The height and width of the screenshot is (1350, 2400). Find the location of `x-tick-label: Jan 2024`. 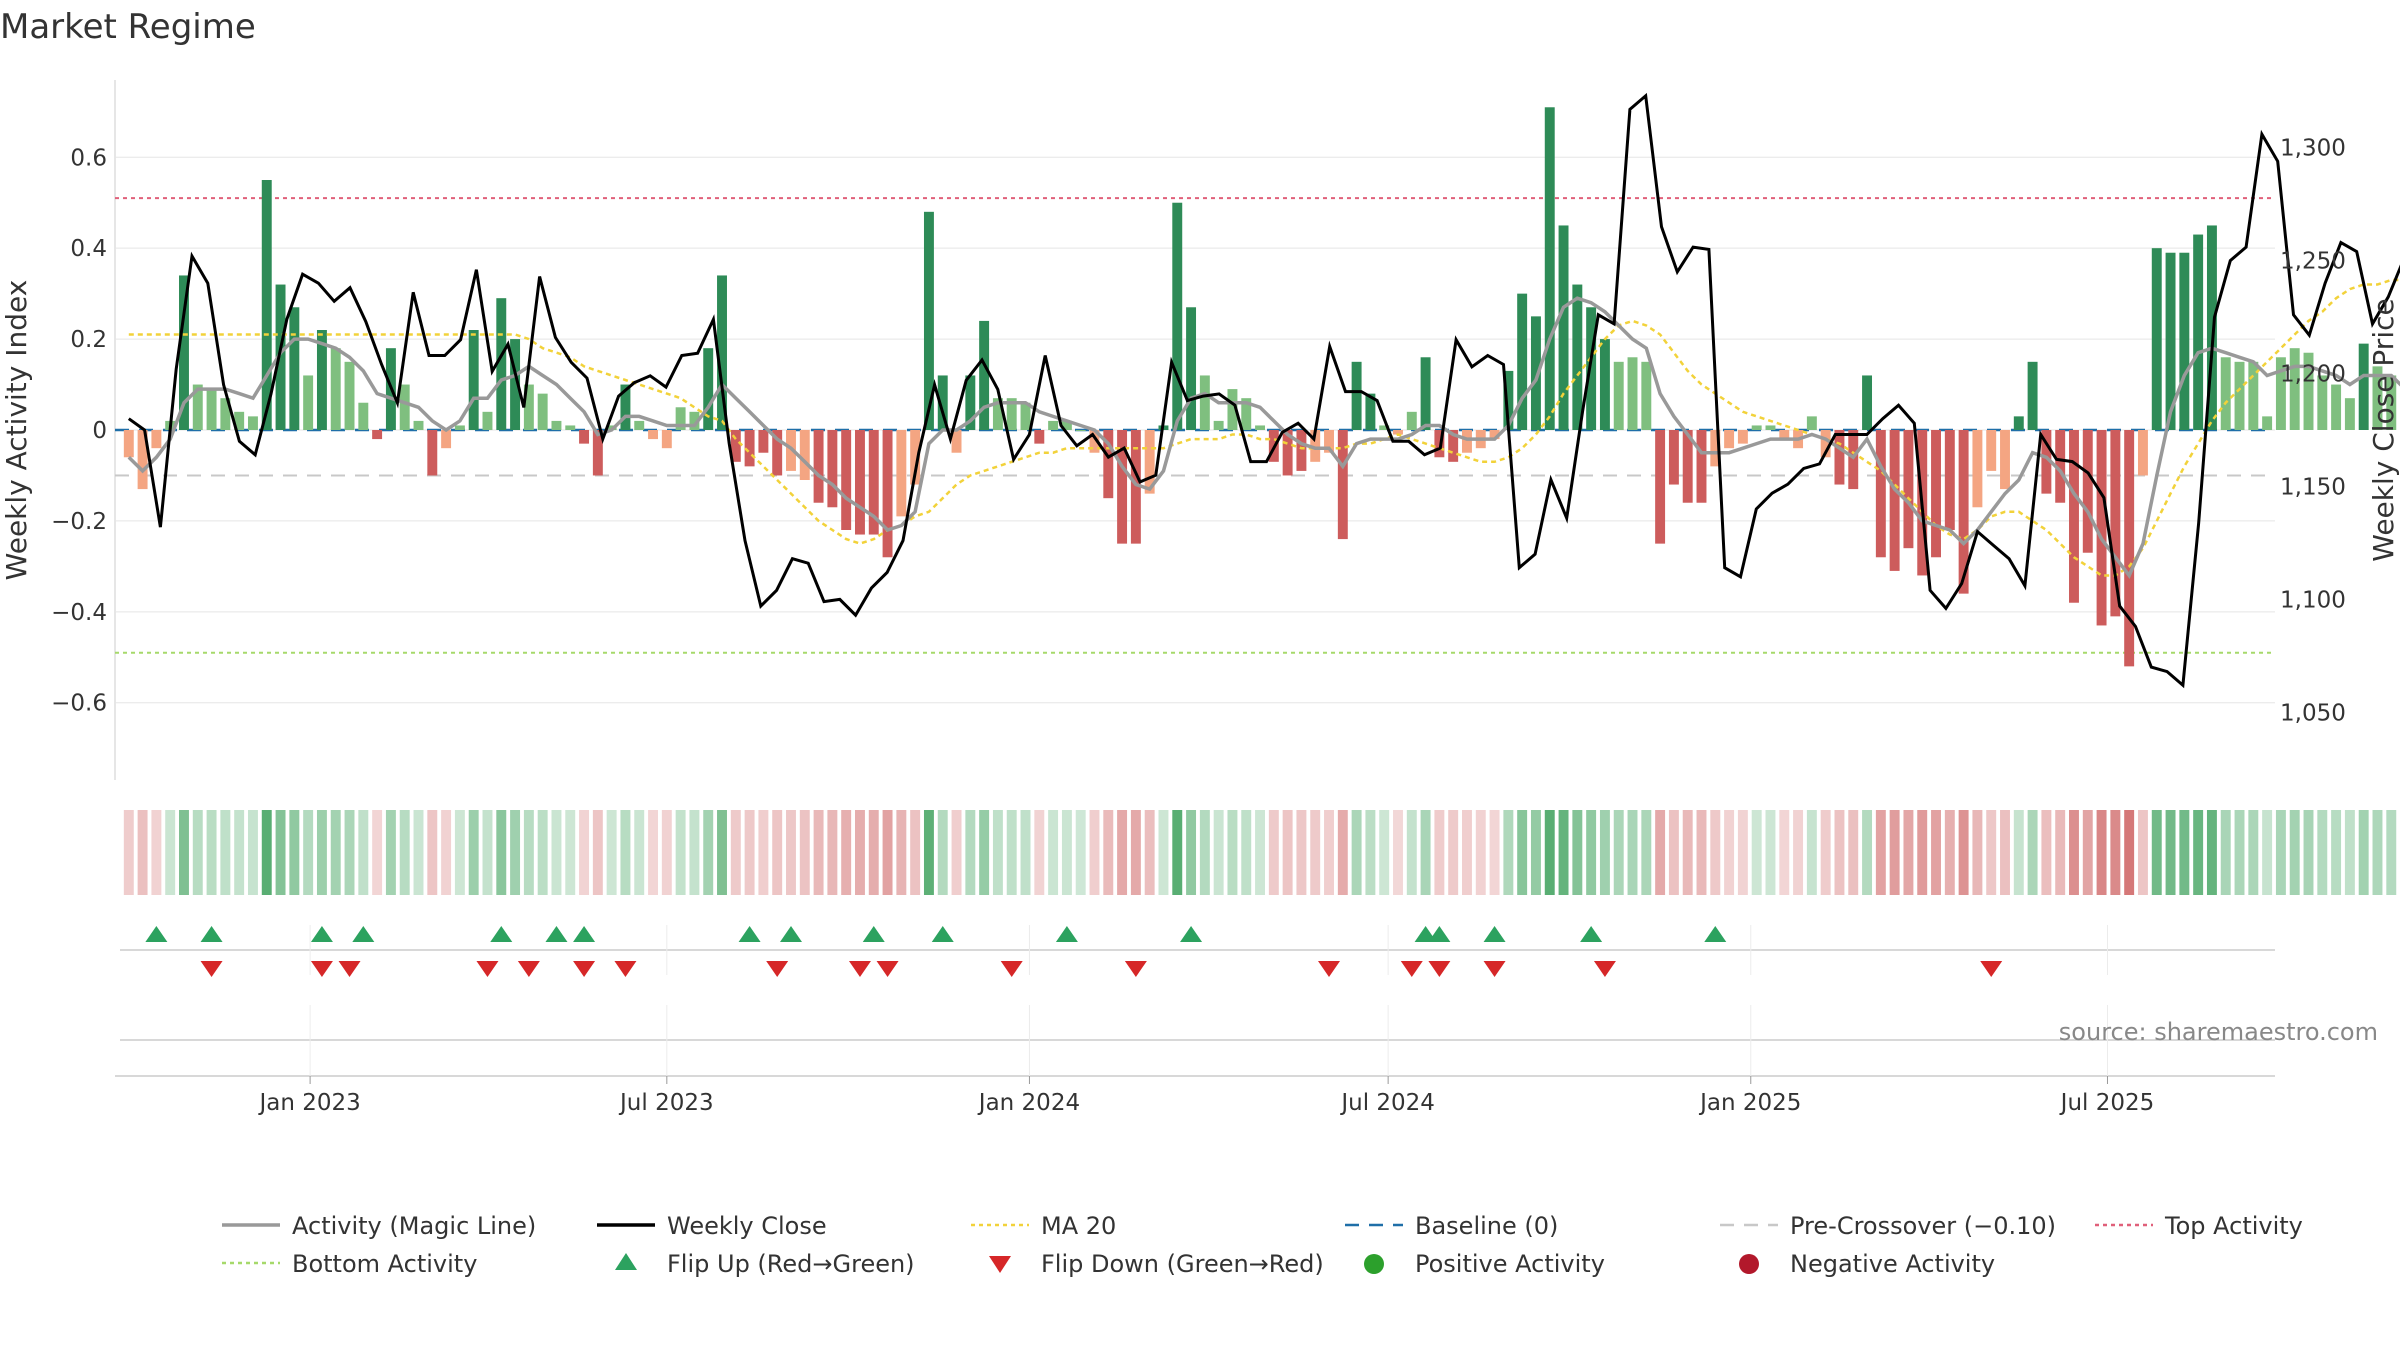

x-tick-label: Jan 2024 is located at coordinates (1028, 1103).